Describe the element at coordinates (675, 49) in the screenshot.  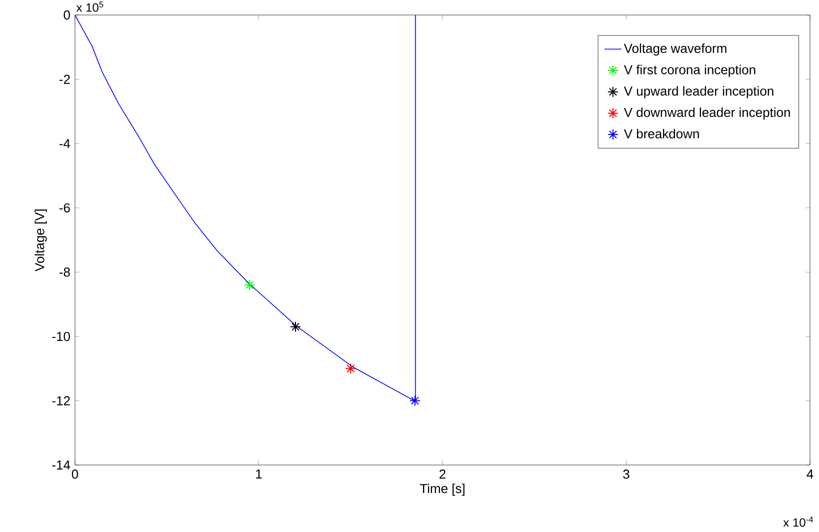
I see `legend-label: Voltage waveform` at that location.